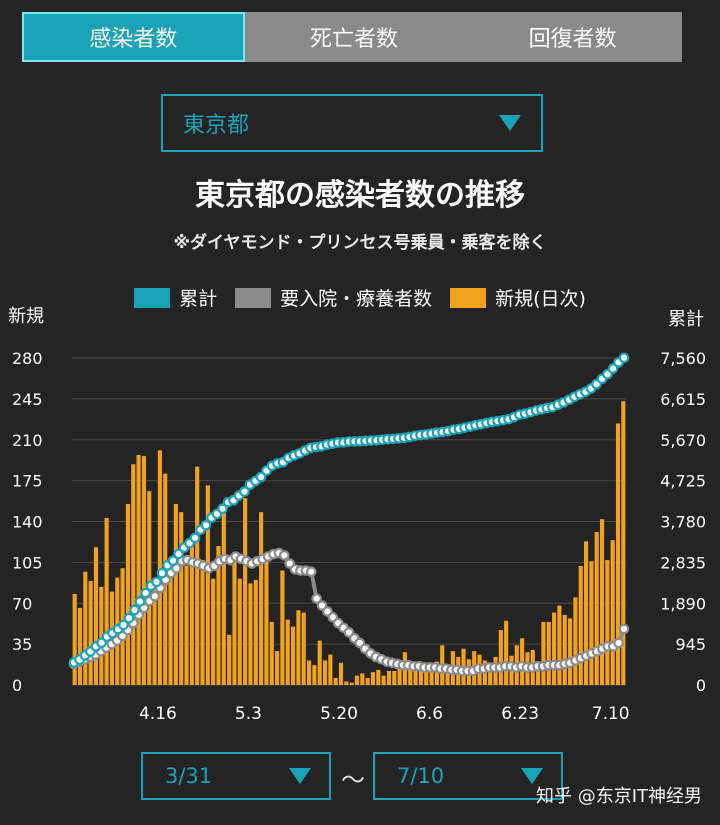 This screenshot has width=720, height=825. I want to click on right-tick-label: 5,670, so click(683, 440).